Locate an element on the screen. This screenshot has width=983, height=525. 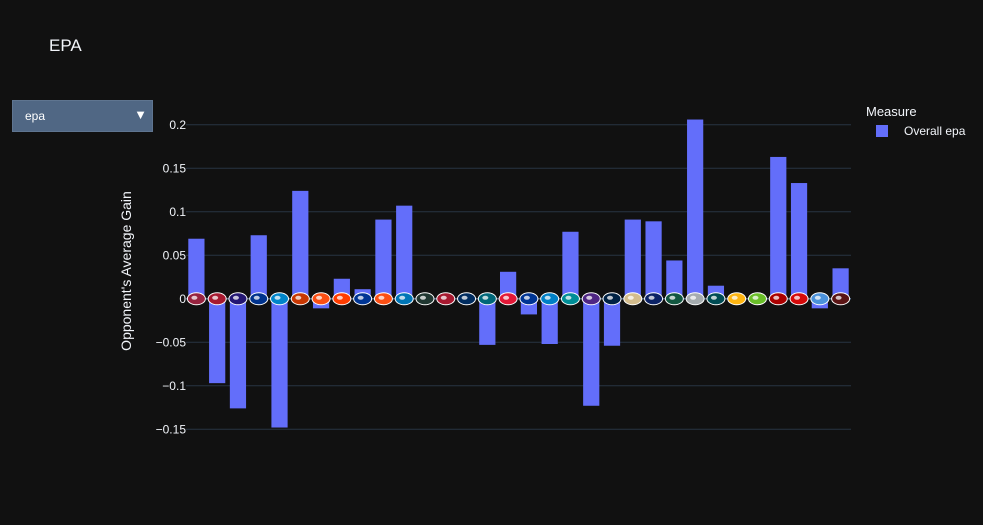
jets-logo-icon is located at coordinates (674, 299).